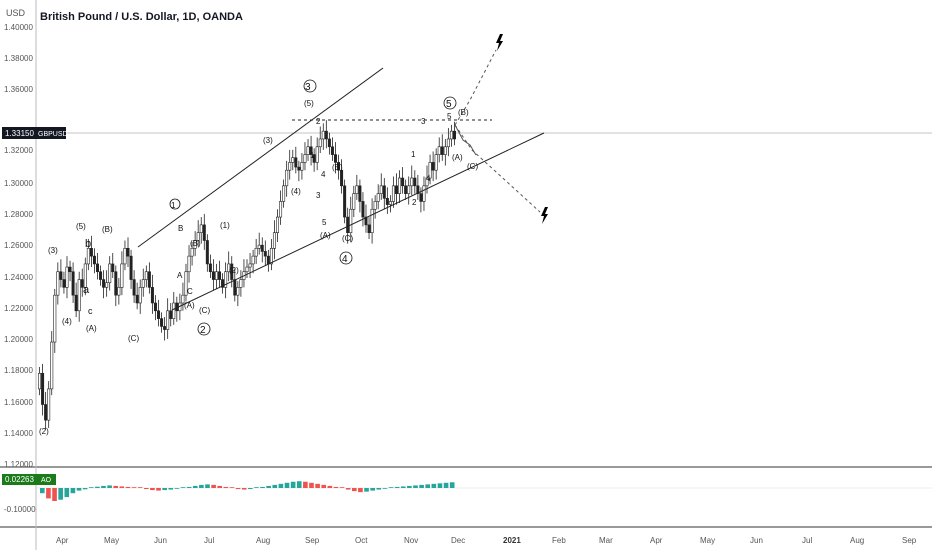 The height and width of the screenshot is (550, 932). What do you see at coordinates (312, 155) in the screenshot?
I see `wave-label: 1` at bounding box center [312, 155].